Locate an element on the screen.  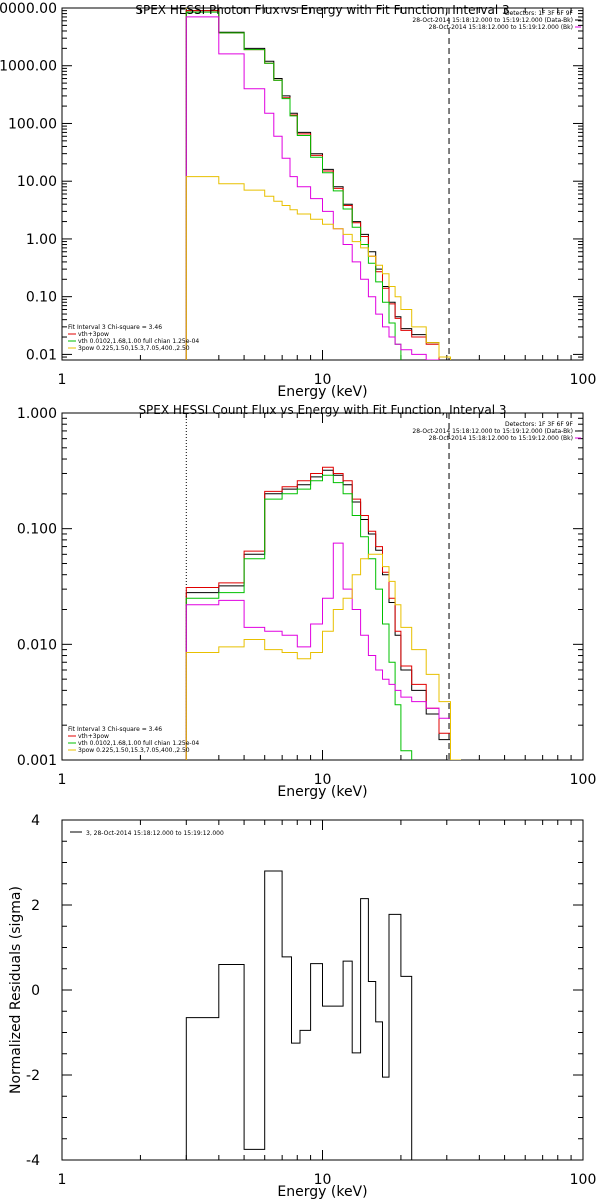
y-tick-label: 4 is located at coordinates (35, 821).